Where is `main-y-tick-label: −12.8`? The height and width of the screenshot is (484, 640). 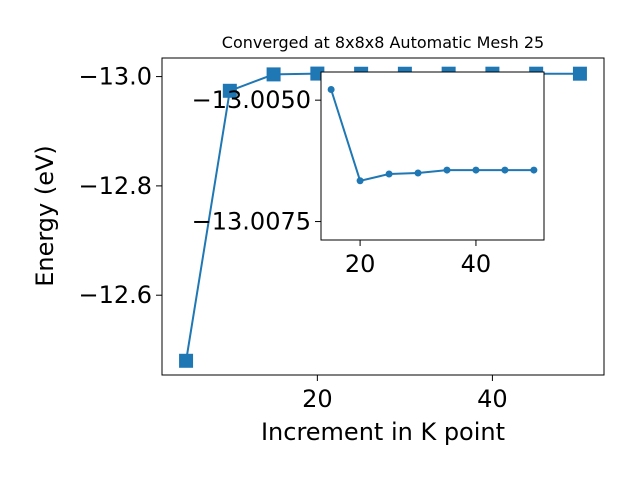 main-y-tick-label: −12.8 is located at coordinates (115, 186).